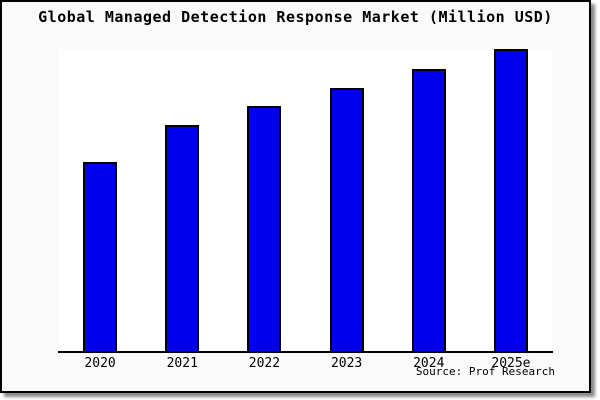  What do you see at coordinates (100, 256) in the screenshot?
I see `bar-2020` at bounding box center [100, 256].